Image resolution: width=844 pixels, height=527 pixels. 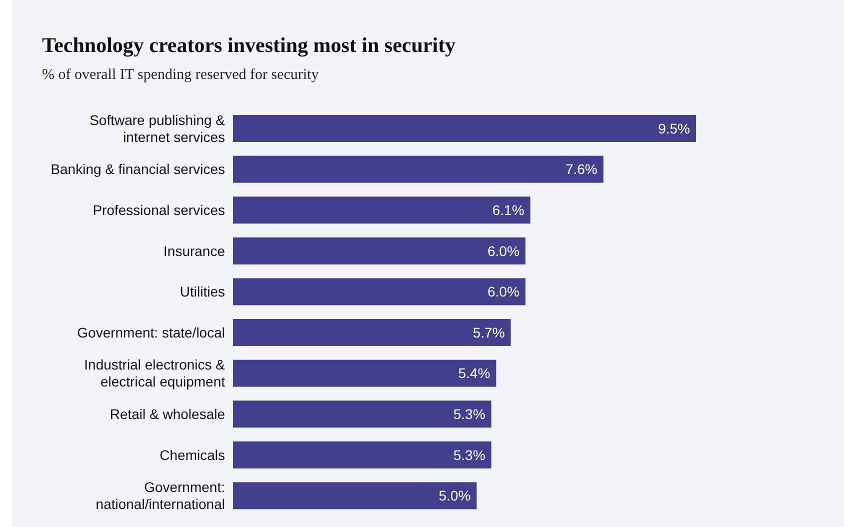 I want to click on chart-title: Technology creators investing most in security, so click(x=249, y=45).